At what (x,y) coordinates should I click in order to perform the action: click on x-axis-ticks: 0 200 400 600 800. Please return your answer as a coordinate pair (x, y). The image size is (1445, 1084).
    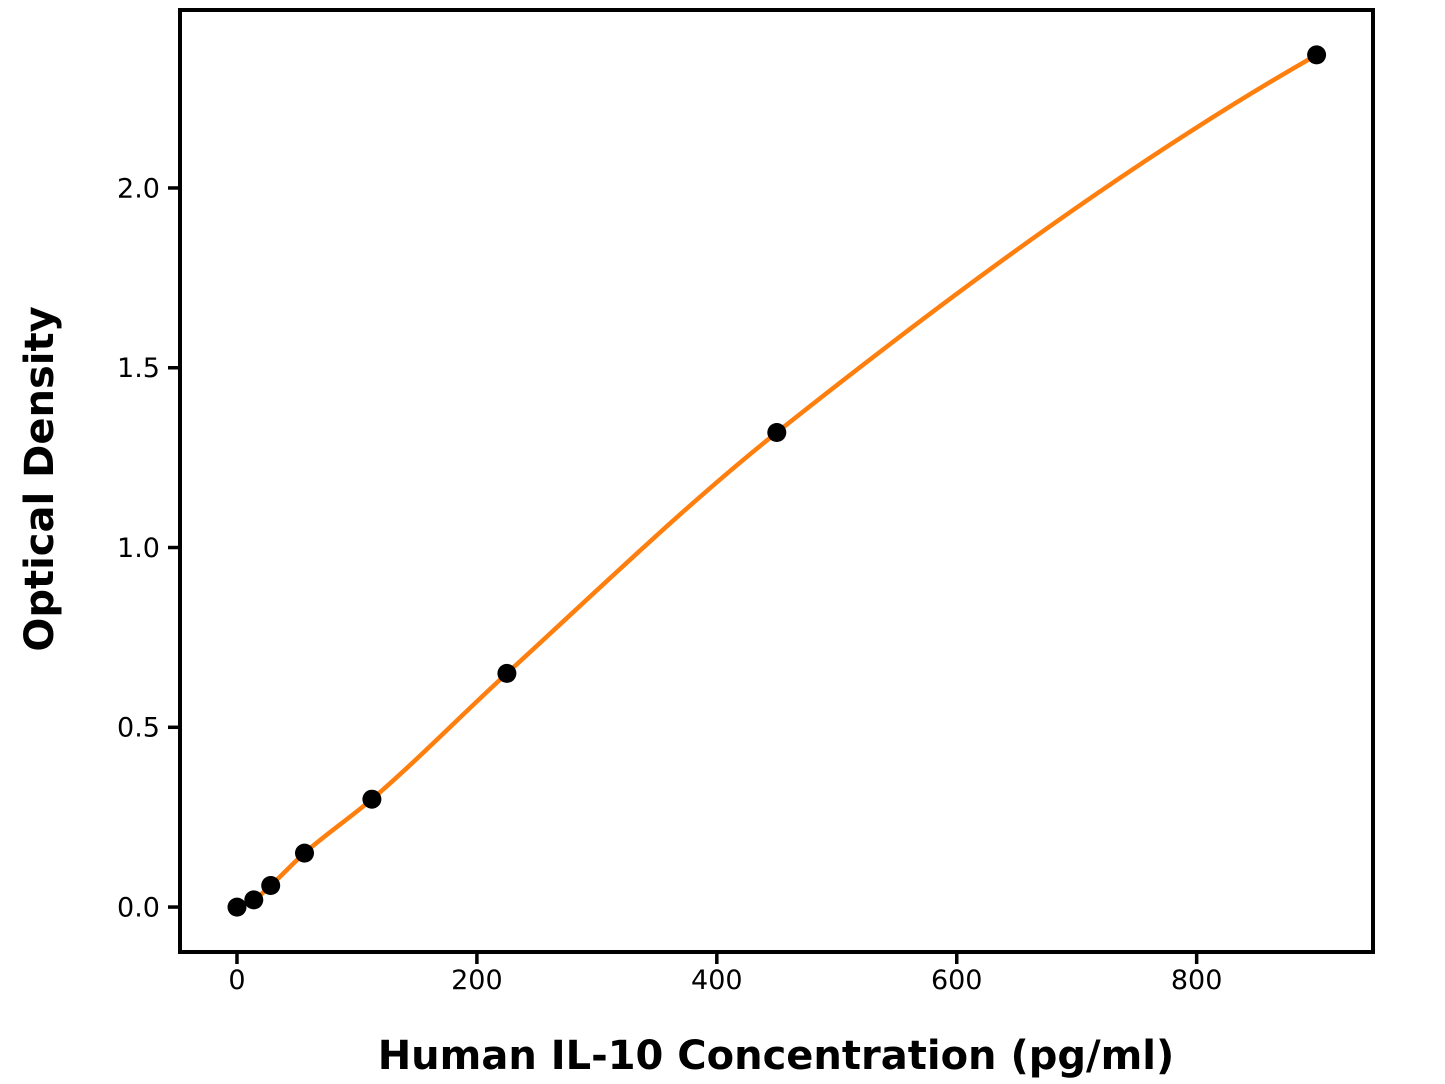
    Looking at the image, I should click on (725, 975).